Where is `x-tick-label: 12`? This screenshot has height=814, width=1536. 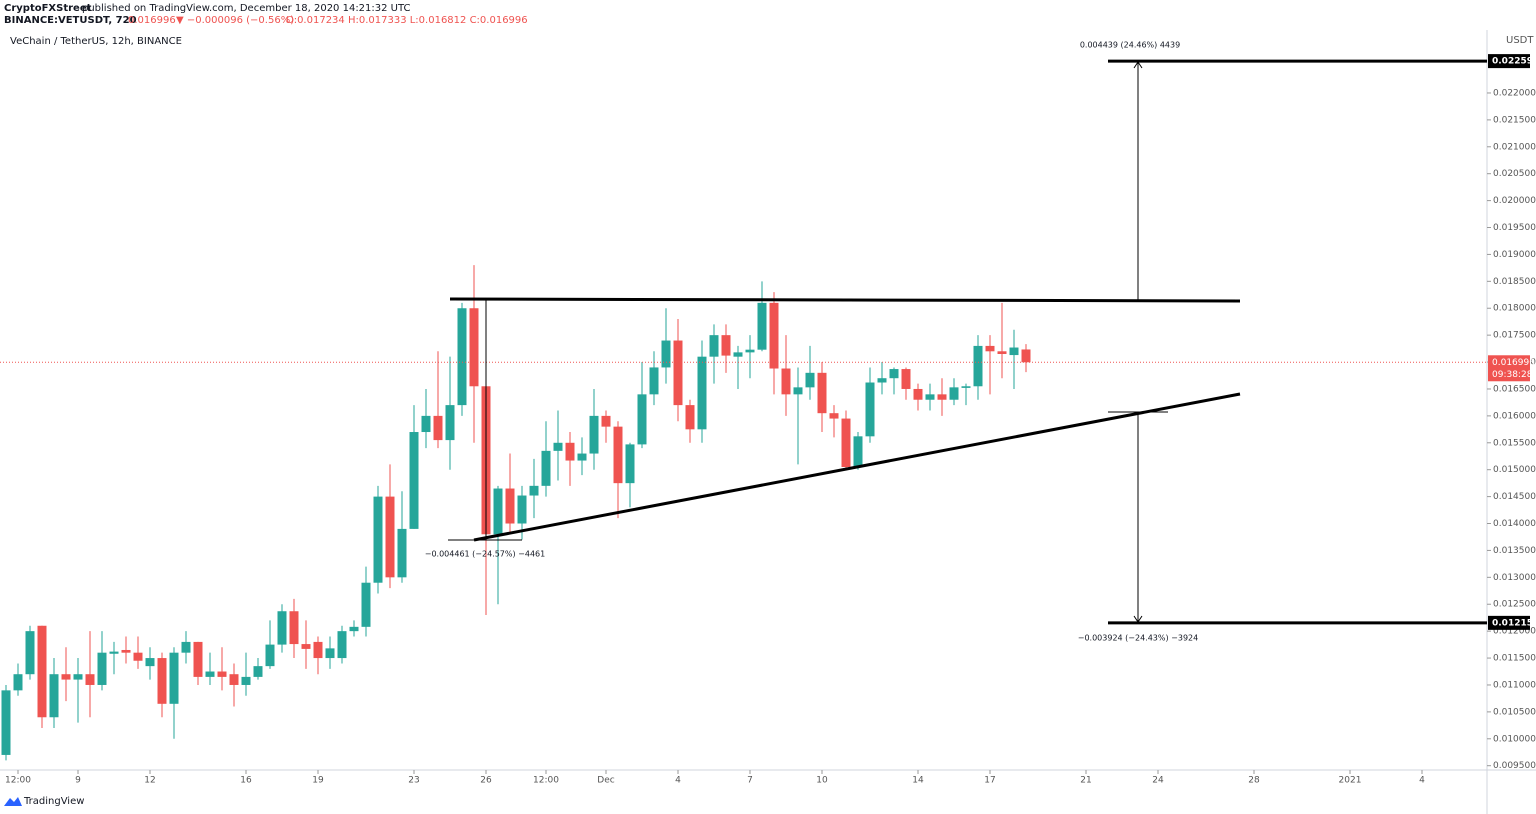
x-tick-label: 12 is located at coordinates (149, 781).